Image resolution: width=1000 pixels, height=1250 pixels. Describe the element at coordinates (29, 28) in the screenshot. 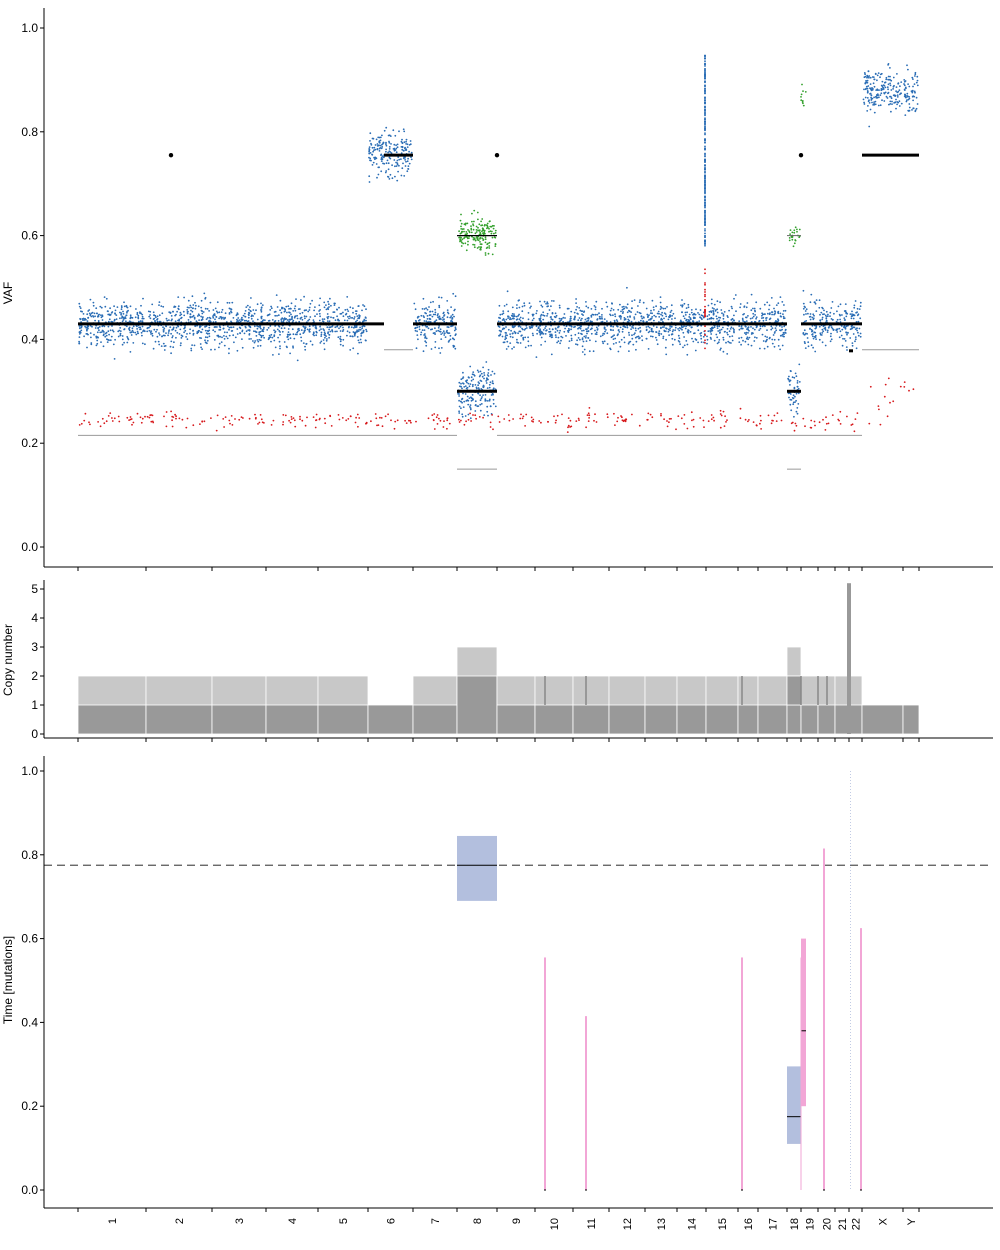

I see `vaf-ytick-label: 1.0` at that location.